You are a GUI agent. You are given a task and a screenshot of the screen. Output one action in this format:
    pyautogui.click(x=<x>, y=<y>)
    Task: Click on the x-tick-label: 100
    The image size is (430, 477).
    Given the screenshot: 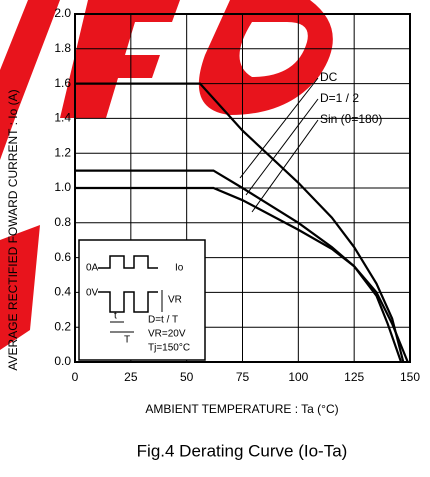 What is the action you would take?
    pyautogui.click(x=298, y=377)
    